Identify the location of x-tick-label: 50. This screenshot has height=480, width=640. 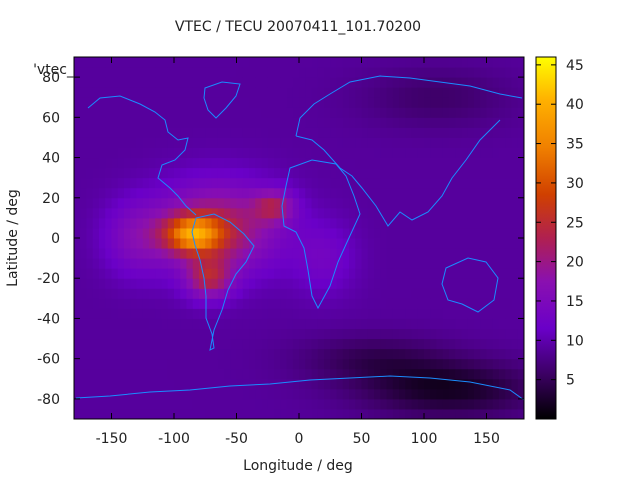
(362, 439).